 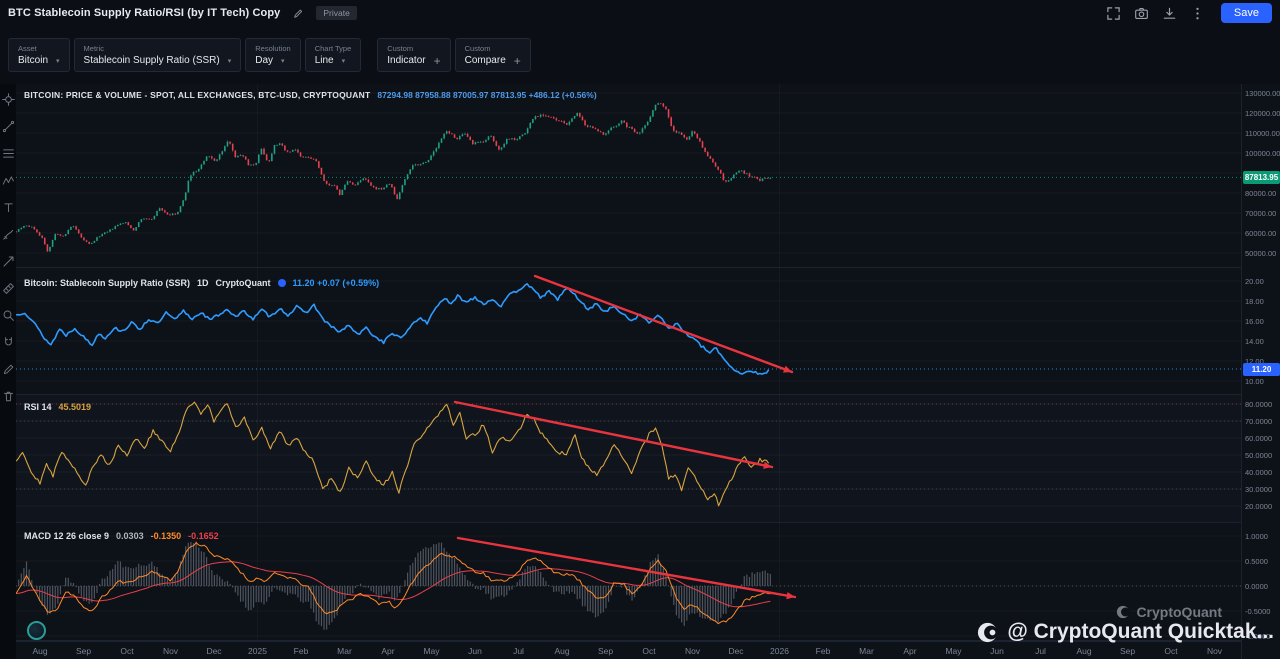 I want to click on axis-tick-label: 40.0000, so click(x=1259, y=472).